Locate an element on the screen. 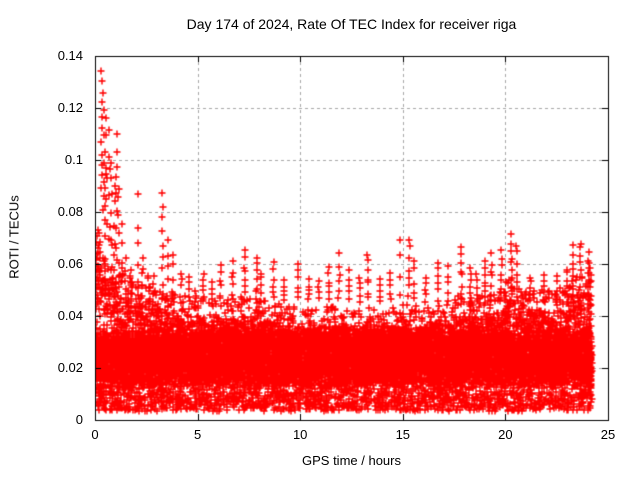 Image resolution: width=640 pixels, height=480 pixels. y-tick-label-0: 0 is located at coordinates (79, 419).